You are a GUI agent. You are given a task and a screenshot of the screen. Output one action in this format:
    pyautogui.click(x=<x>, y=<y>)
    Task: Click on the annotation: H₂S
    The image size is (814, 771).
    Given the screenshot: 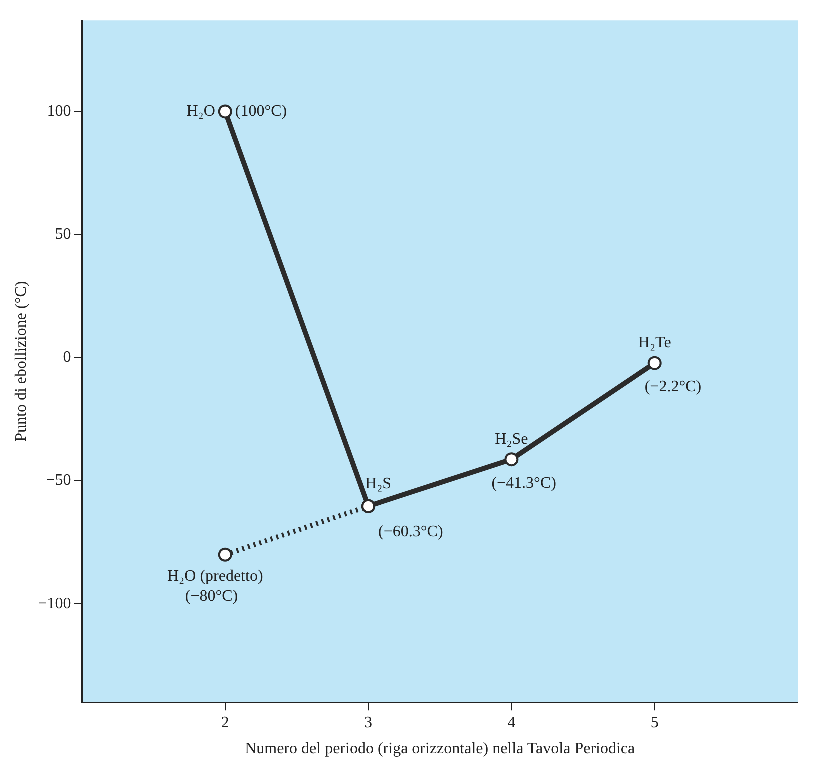 What is the action you would take?
    pyautogui.click(x=379, y=484)
    